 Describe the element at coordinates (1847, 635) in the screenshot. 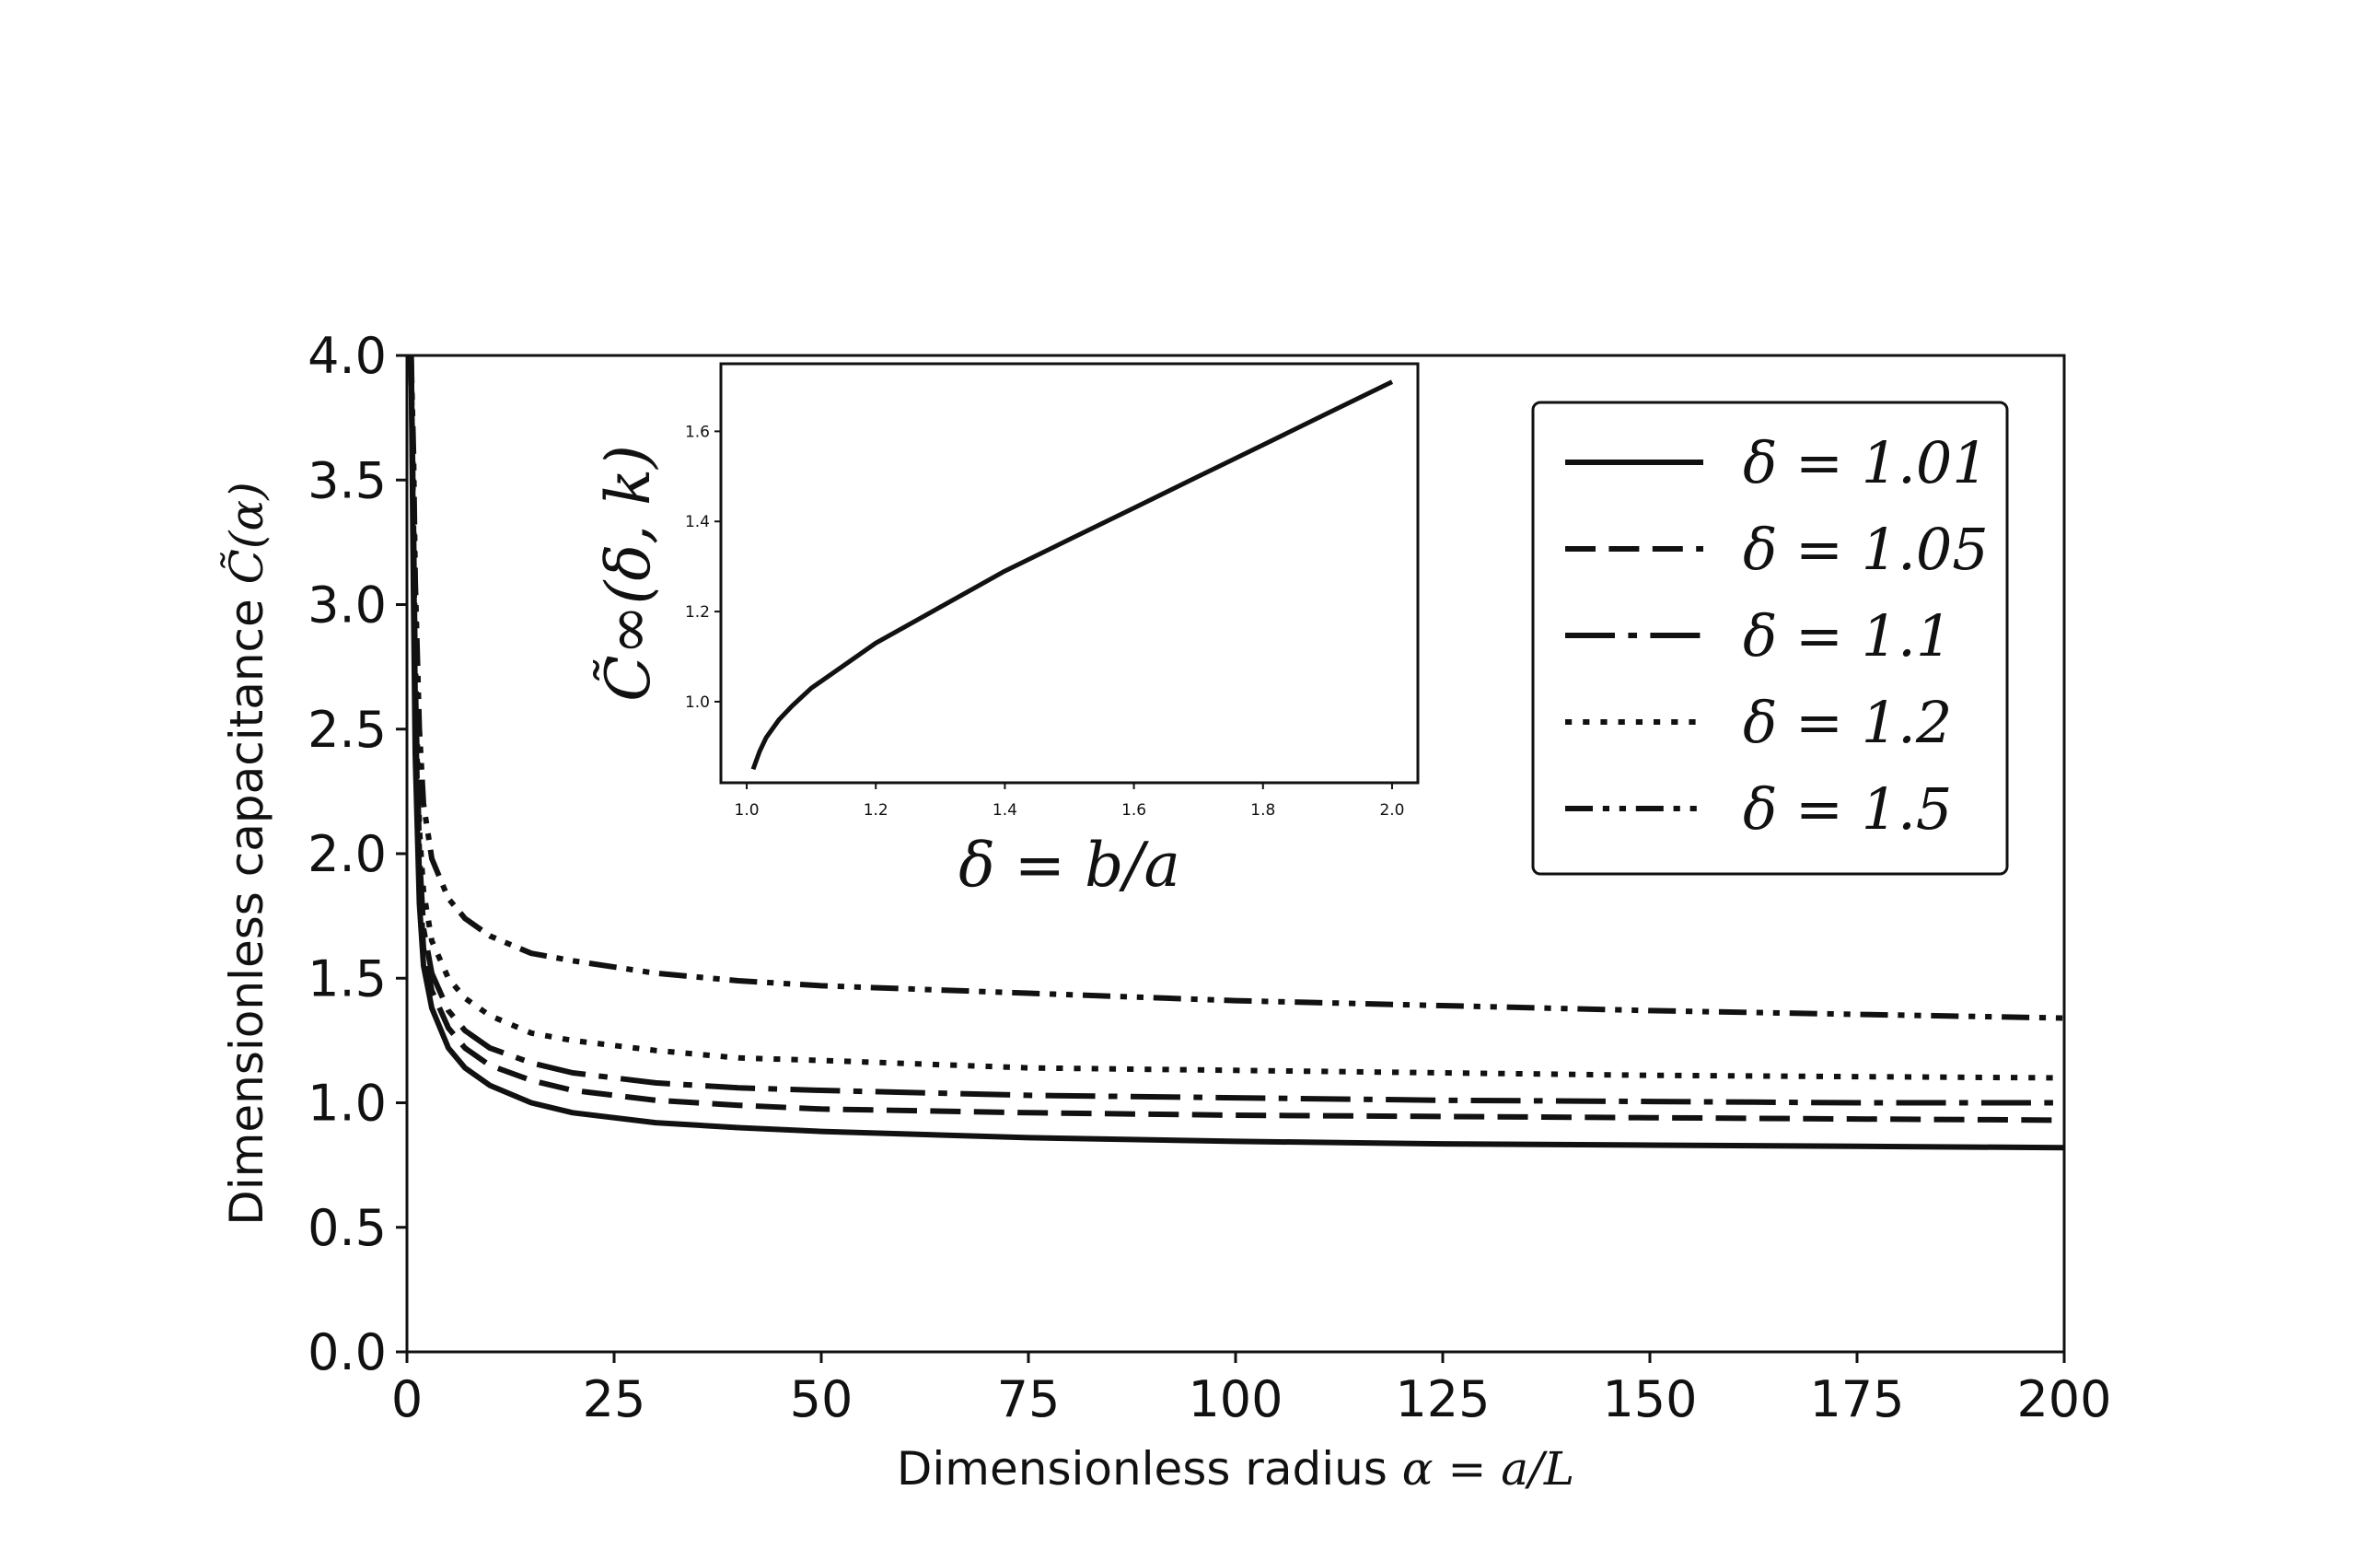

I see `legend-label-2: δ = 1.1` at that location.